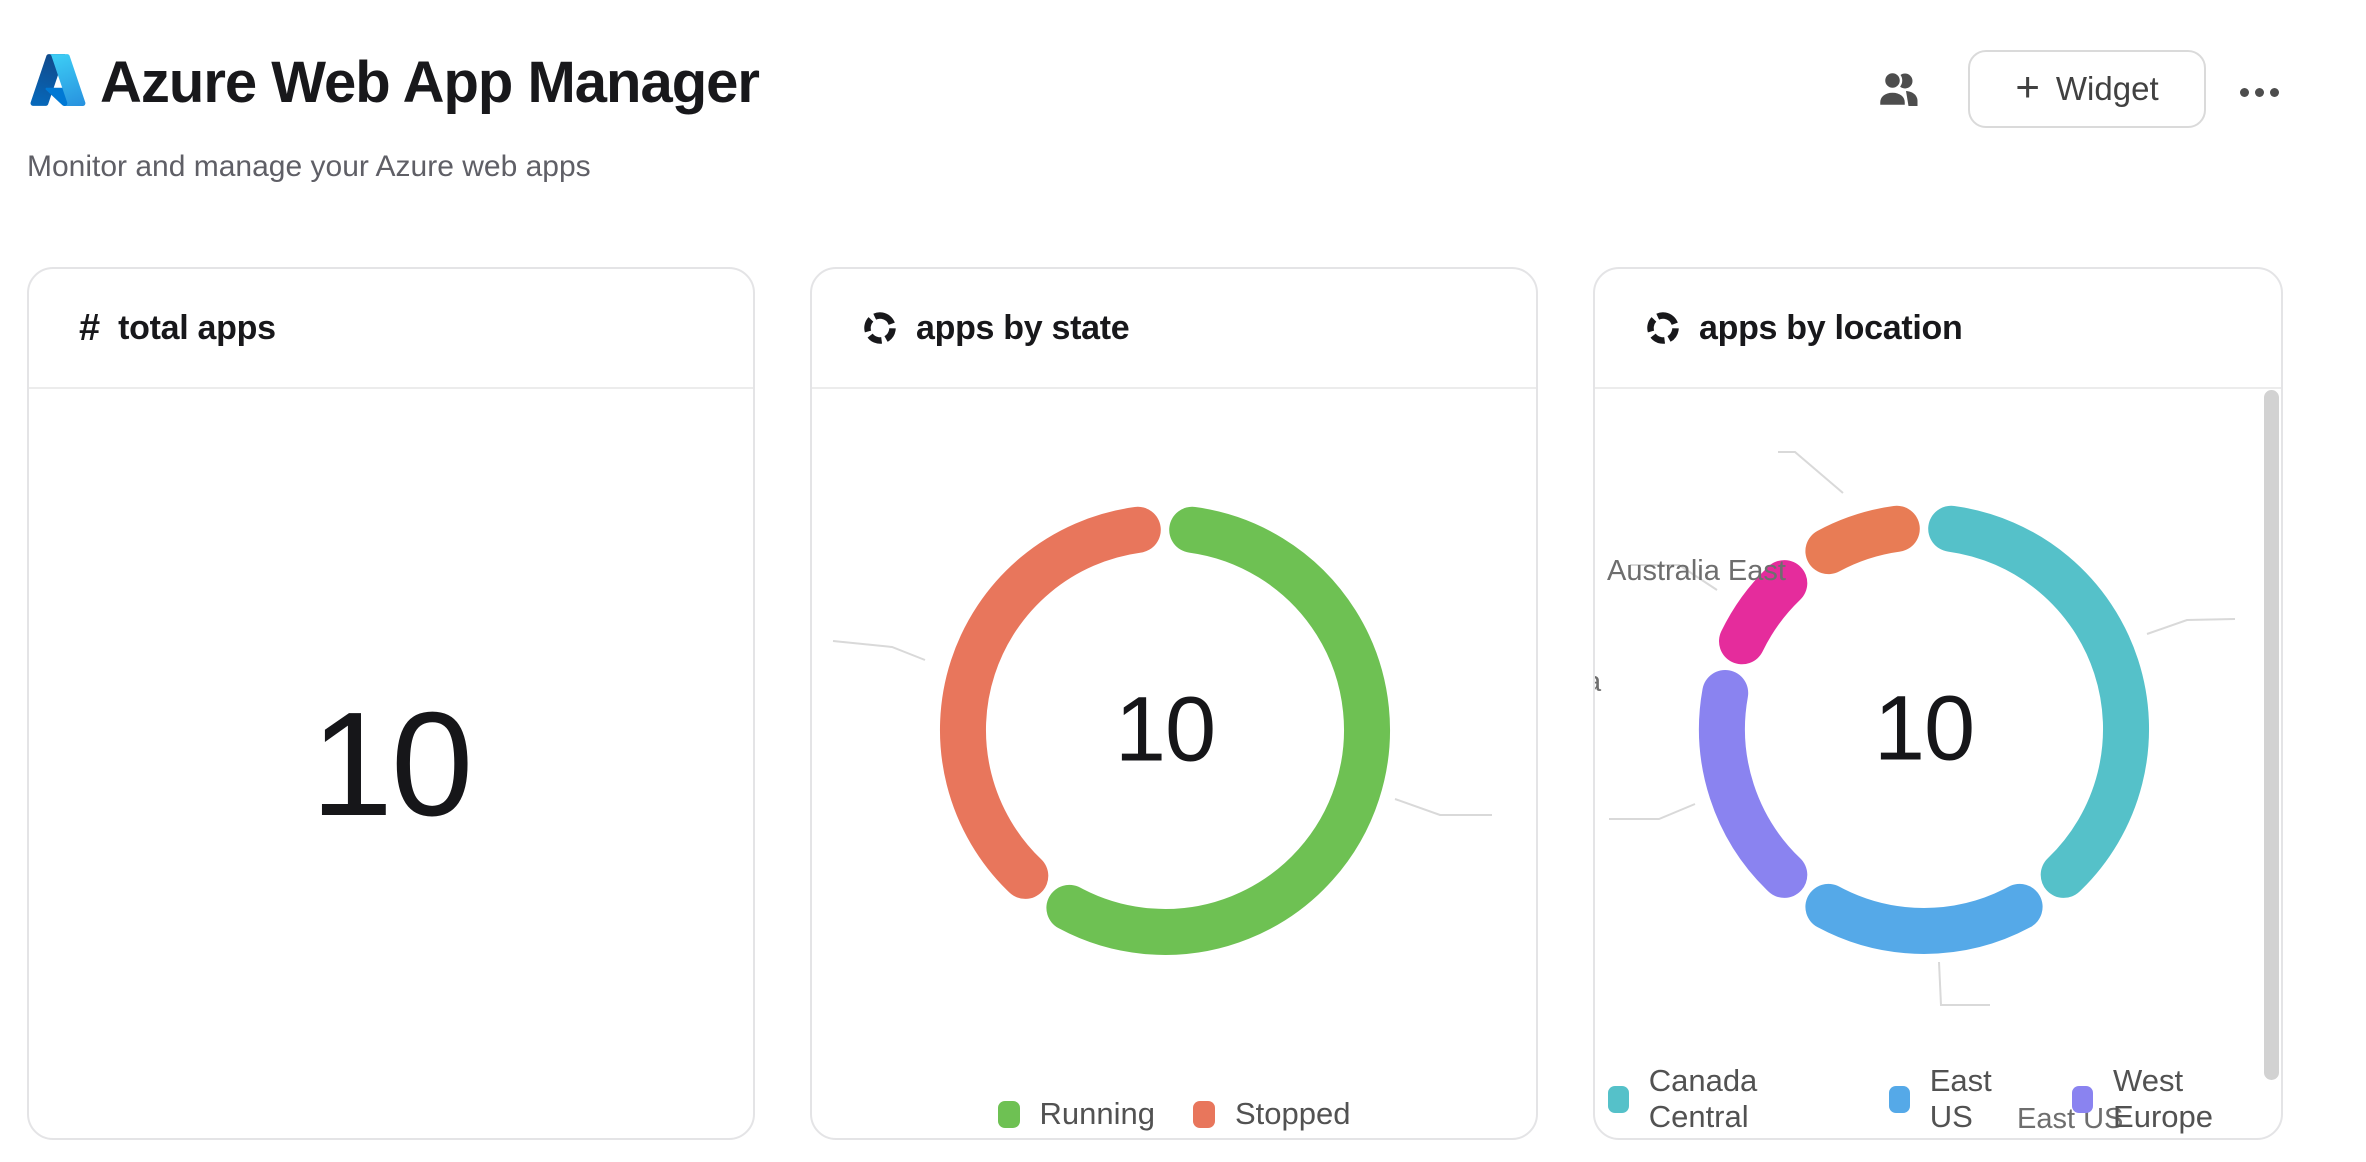  I want to click on leader-line, so click(879, 650).